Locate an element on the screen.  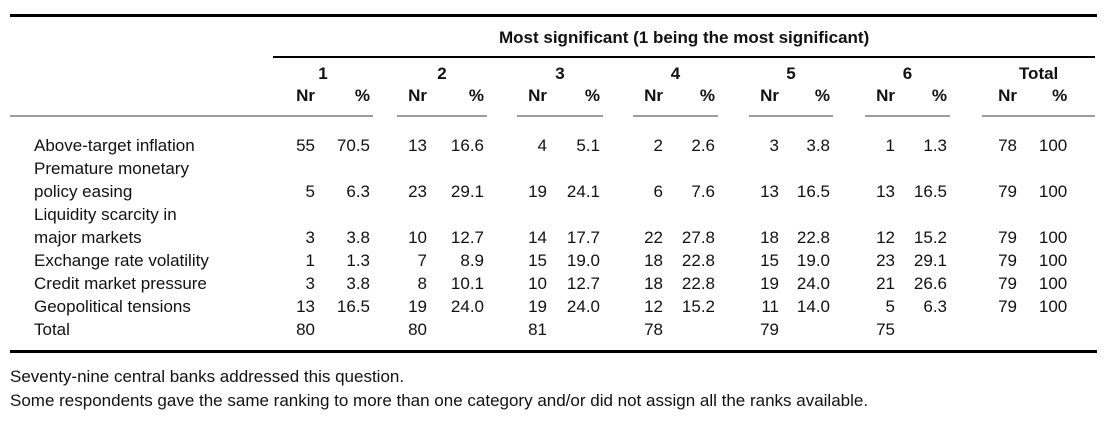
cell-pct: 70.5 is located at coordinates (353, 145).